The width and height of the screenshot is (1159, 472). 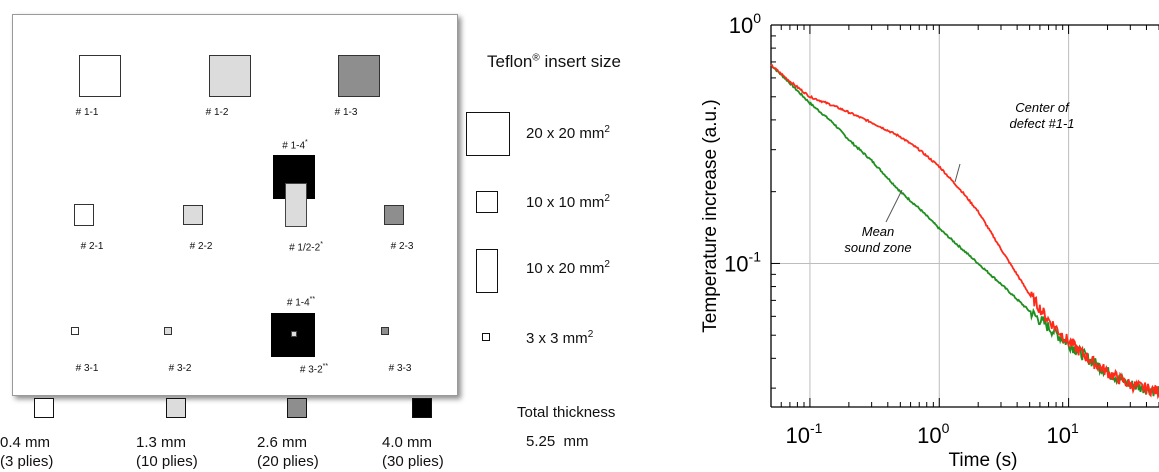 I want to click on total-thickness-label: Total thickness, so click(x=566, y=412).